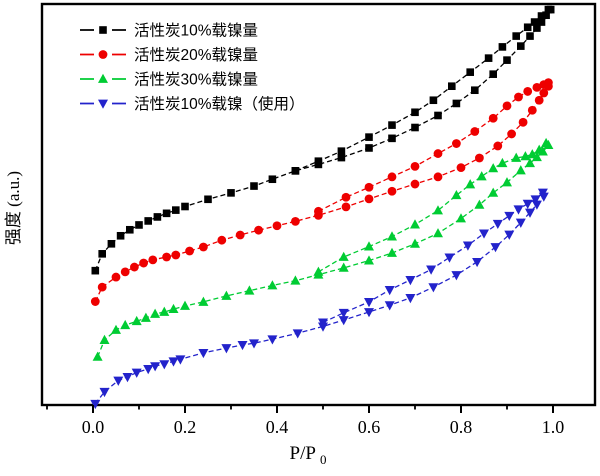  I want to click on square-legend-icon, so click(103, 30).